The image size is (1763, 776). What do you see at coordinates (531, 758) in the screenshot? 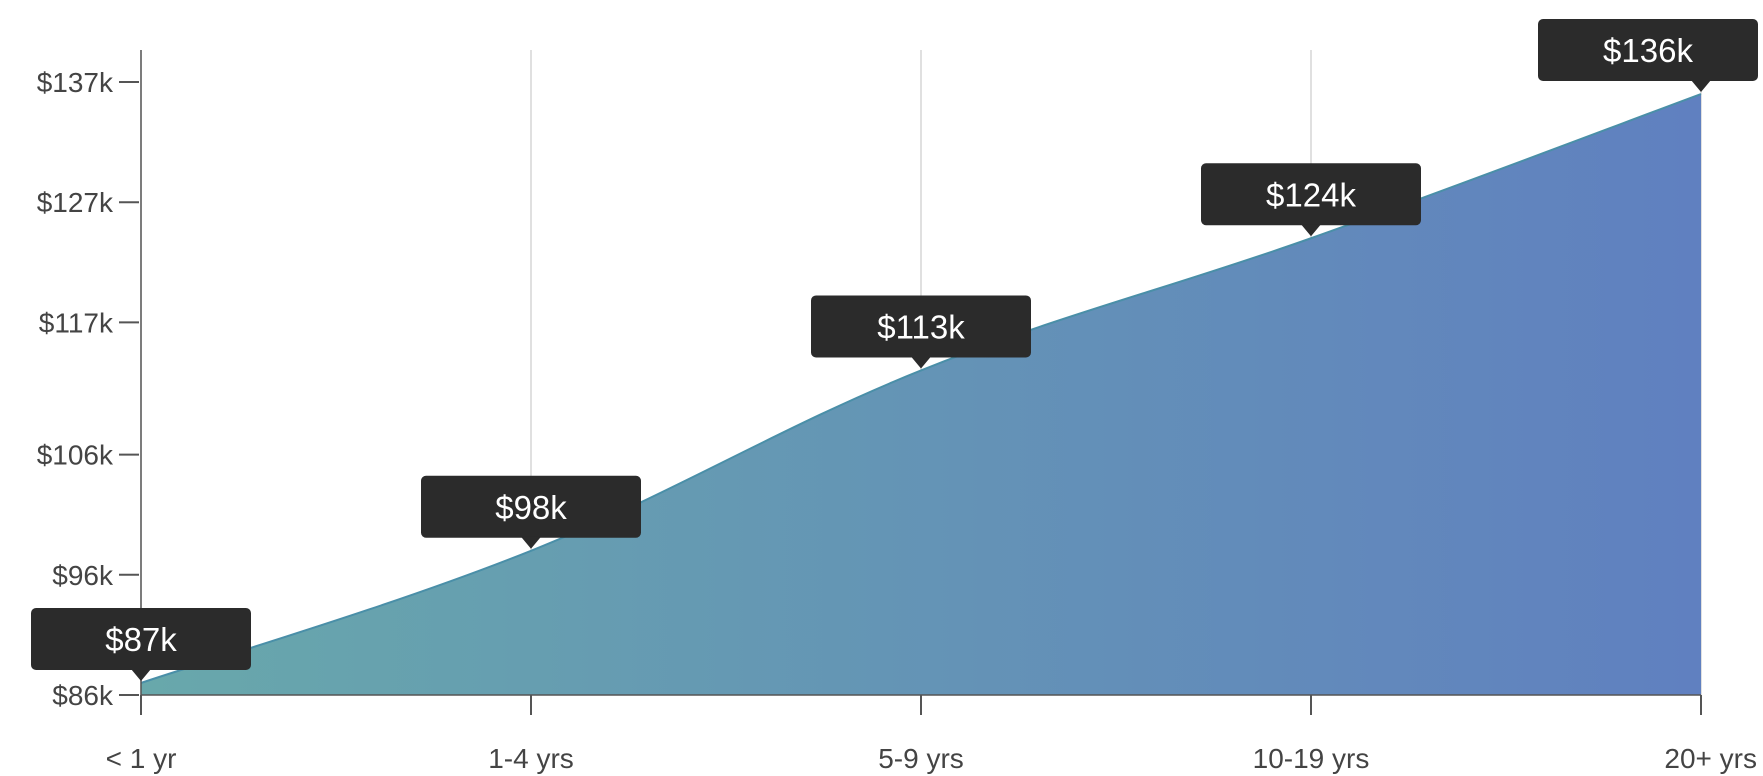
I see `x-tick-label-1: 1-4 yrs` at bounding box center [531, 758].